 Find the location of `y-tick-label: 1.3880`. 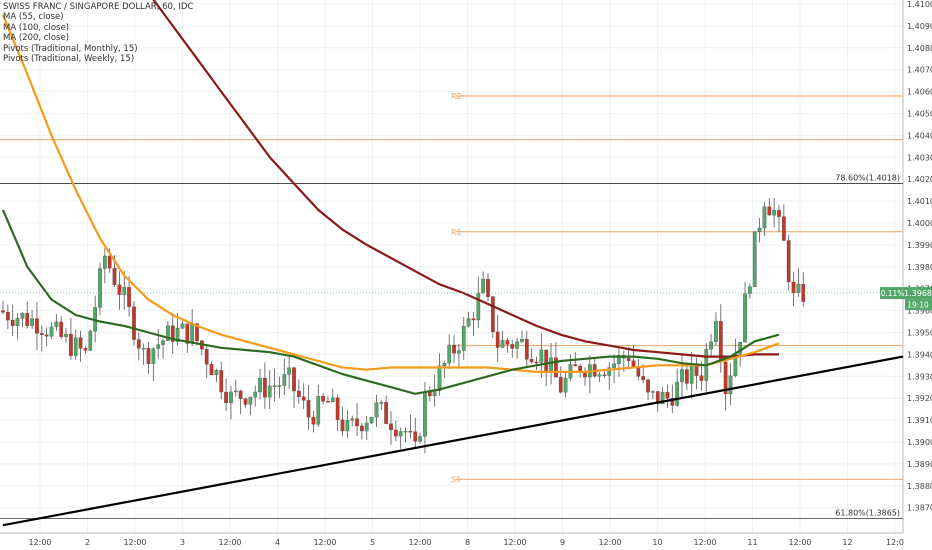

y-tick-label: 1.3880 is located at coordinates (919, 486).